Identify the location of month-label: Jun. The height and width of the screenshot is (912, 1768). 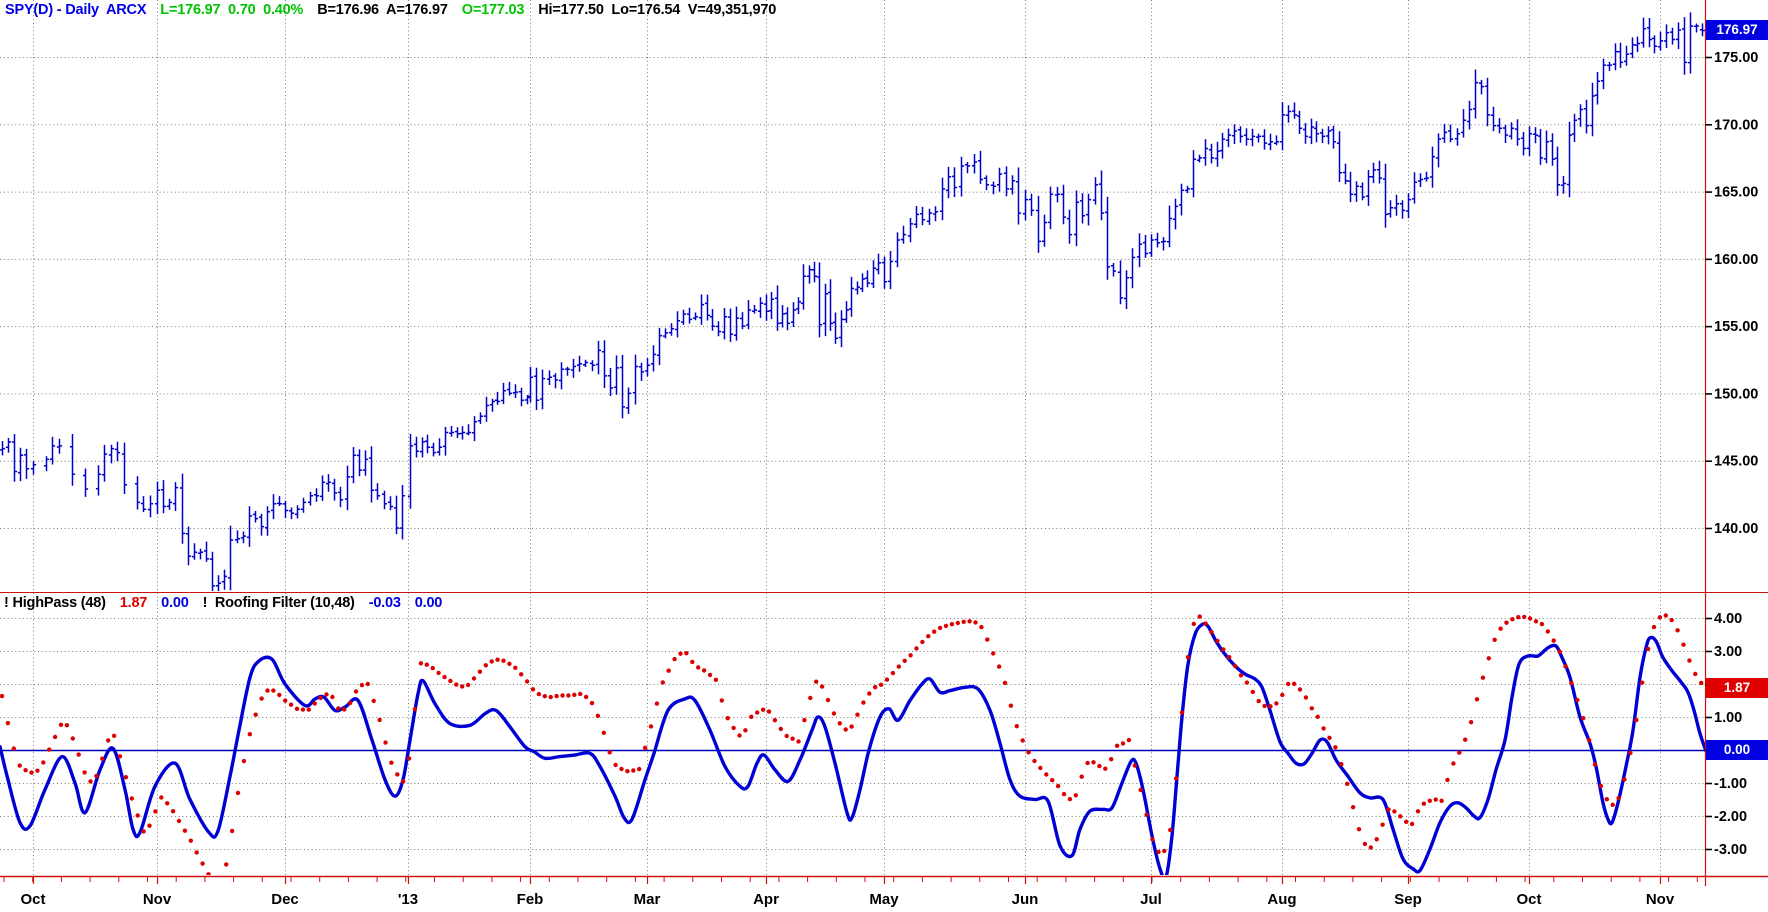
(1025, 899).